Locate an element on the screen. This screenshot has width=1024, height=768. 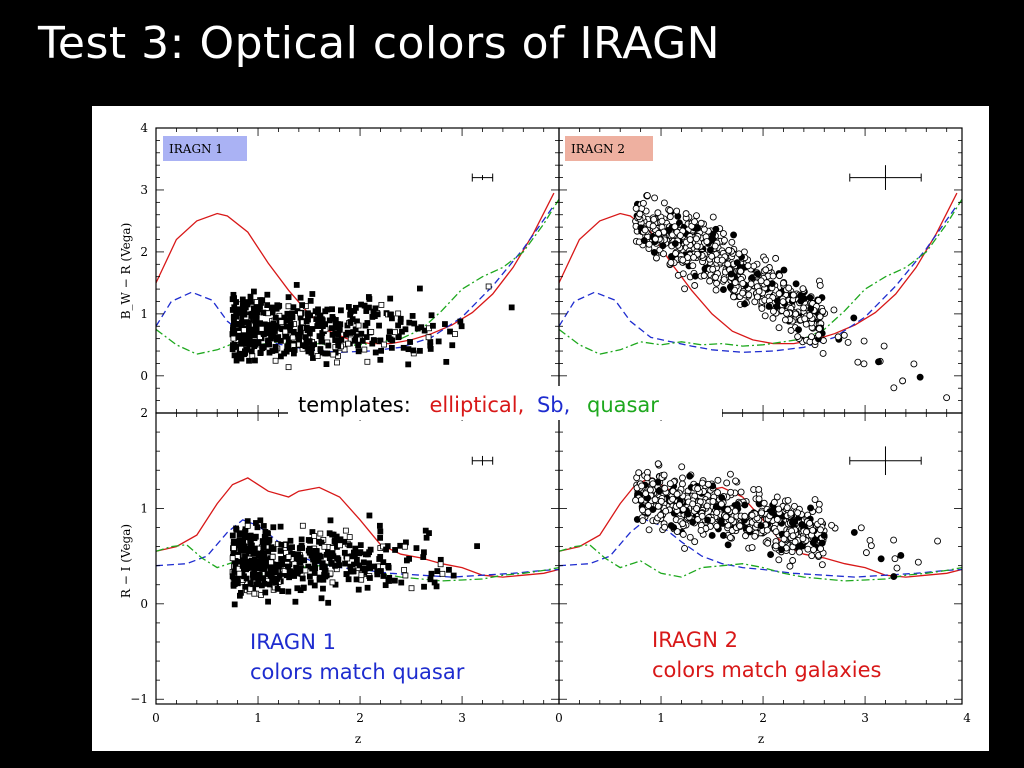
iragn2-conclusion-text: colors match galaxies is located at coordinates (766, 670).